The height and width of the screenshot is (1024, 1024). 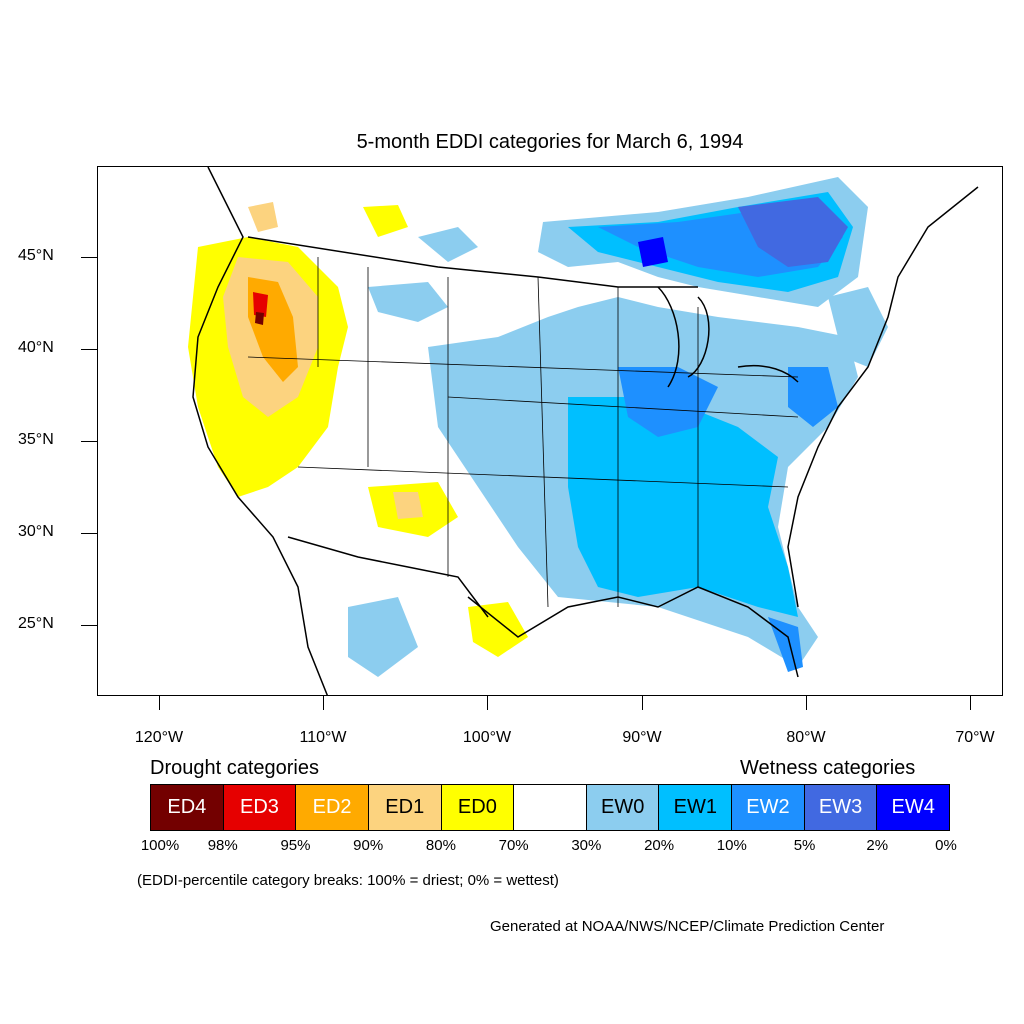 What do you see at coordinates (368, 845) in the screenshot?
I see `legend-break-label: 90%` at bounding box center [368, 845].